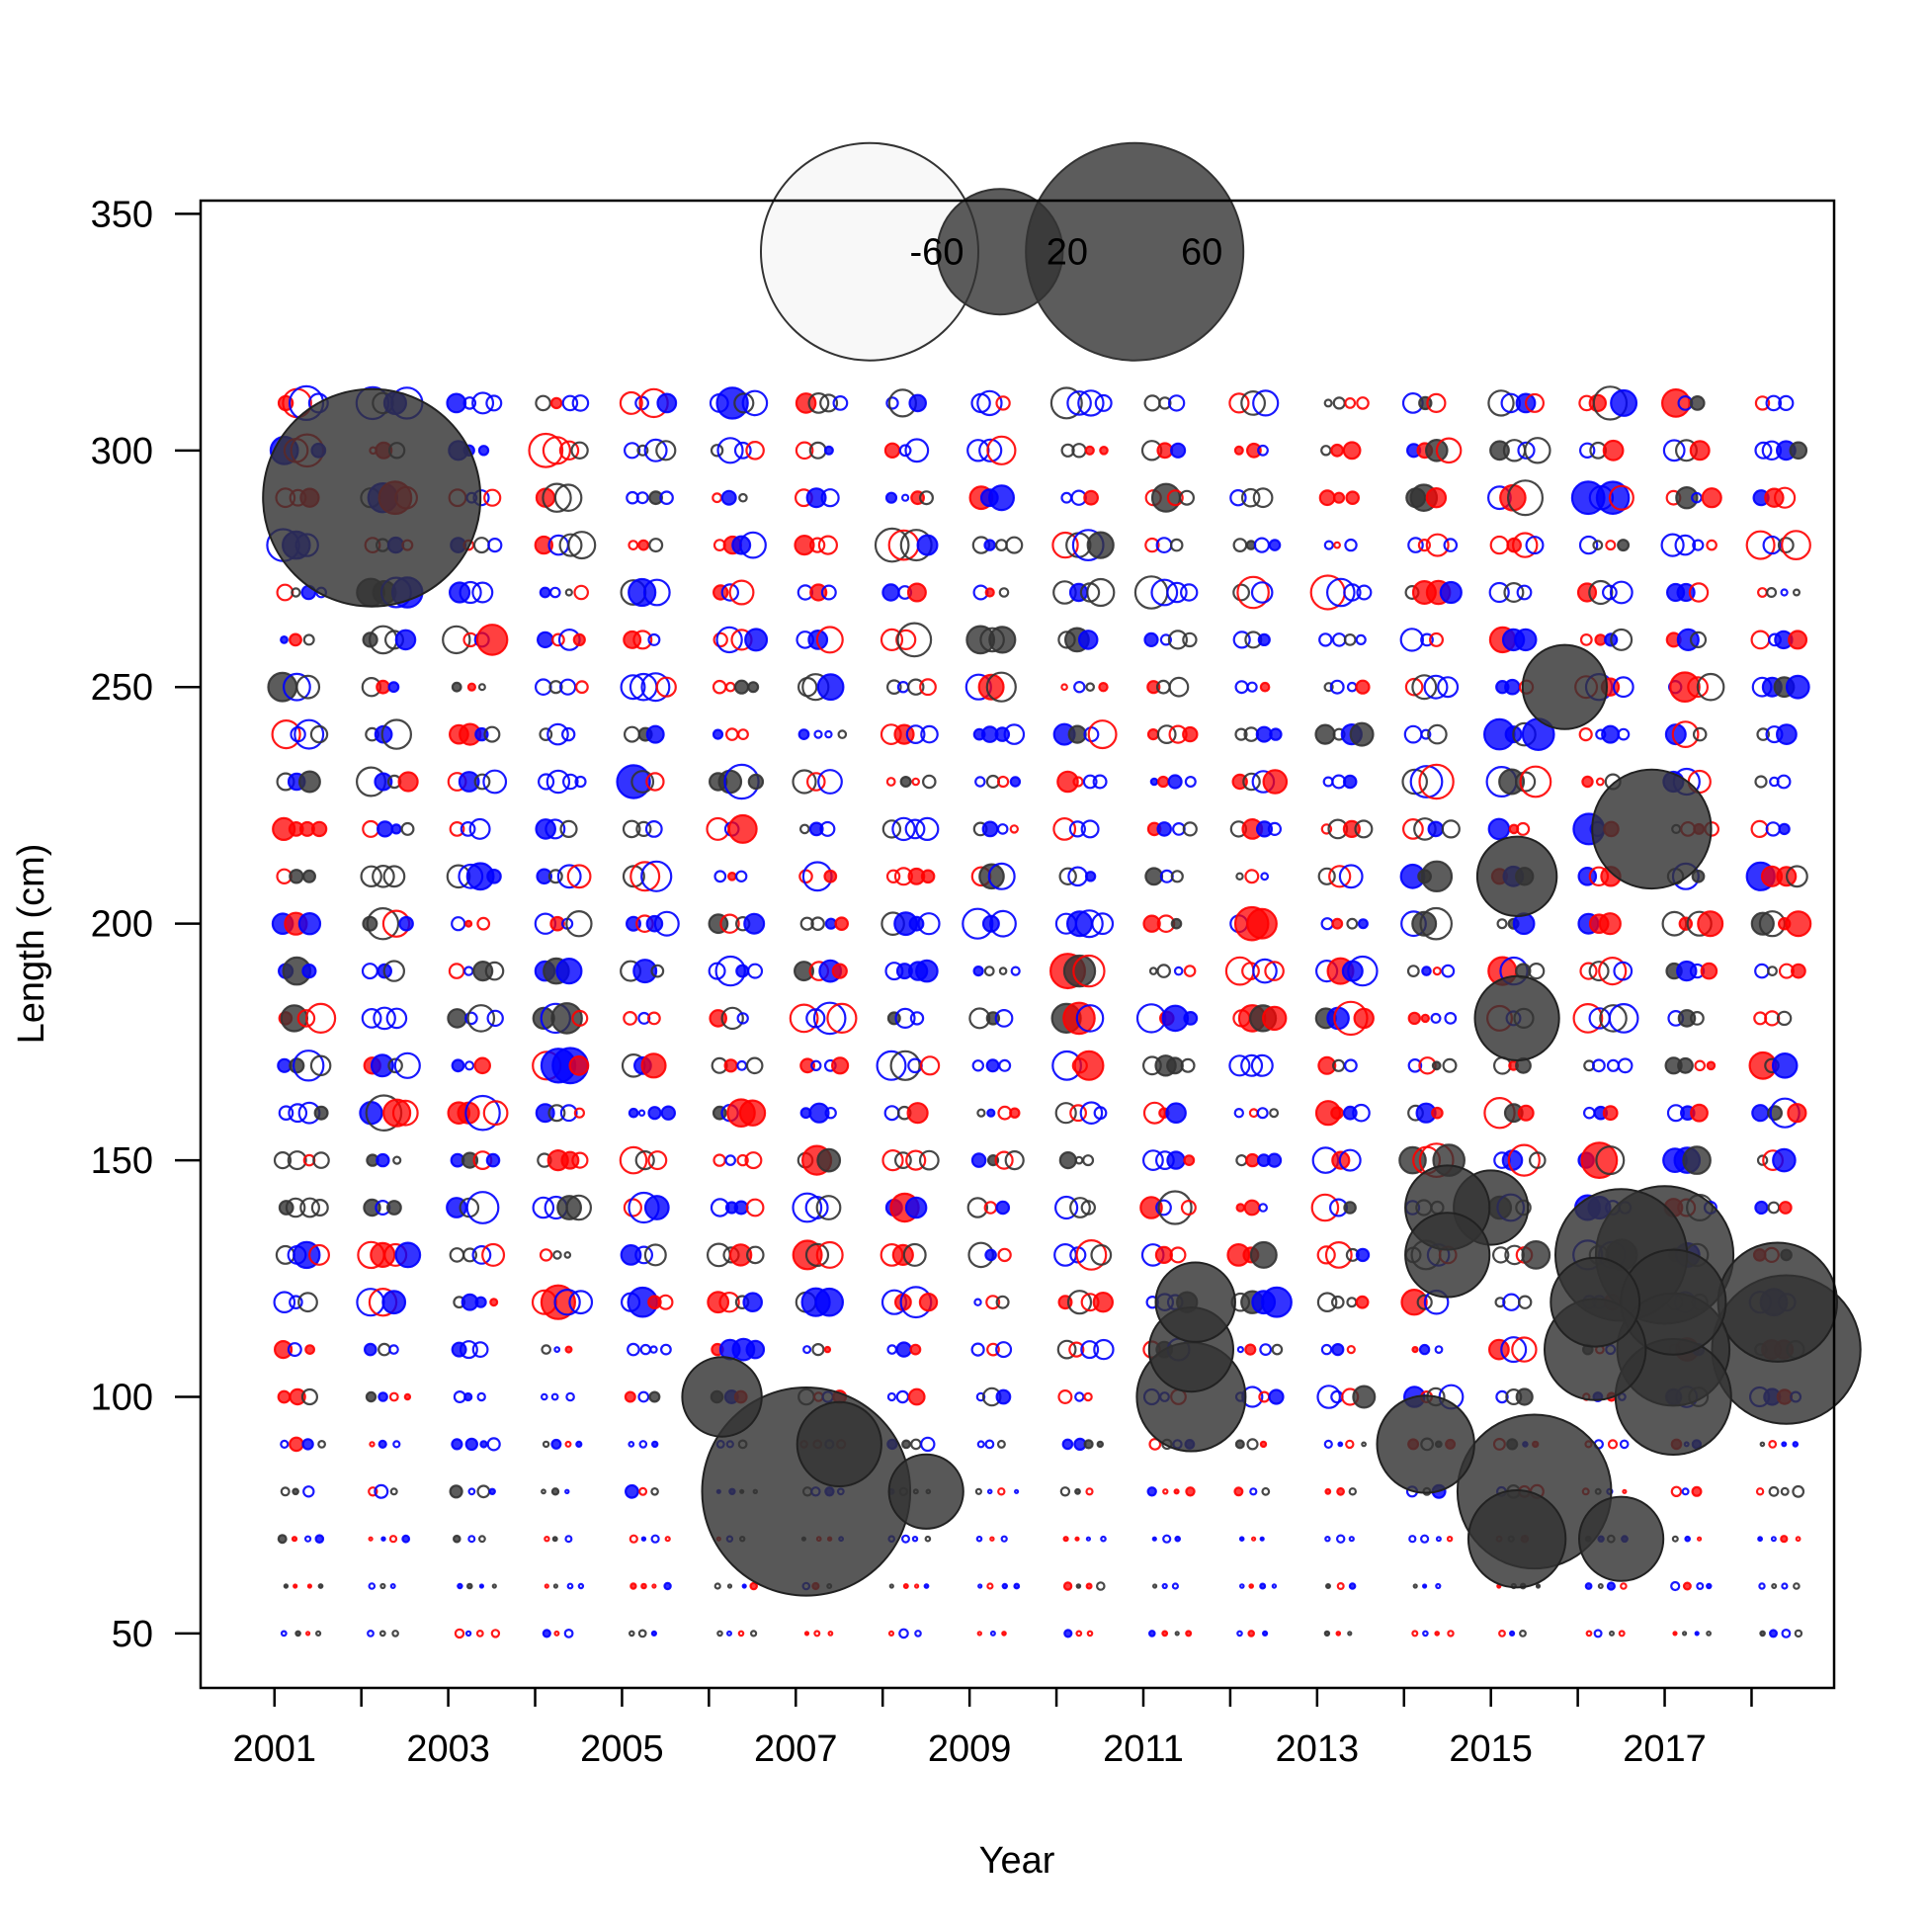  What do you see at coordinates (796, 1749) in the screenshot?
I see `x-tick-label-2007: 2007` at bounding box center [796, 1749].